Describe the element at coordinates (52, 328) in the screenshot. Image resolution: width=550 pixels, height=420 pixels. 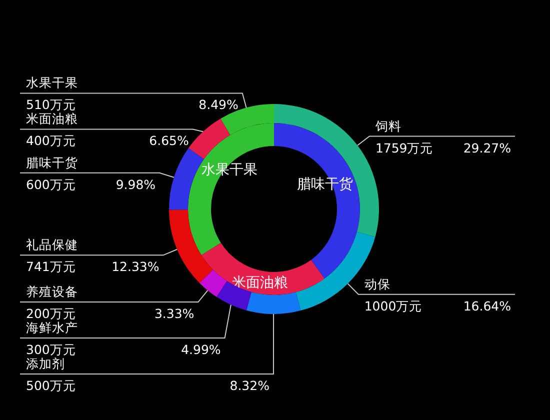
I see `slice-label: 海鲜水产` at that location.